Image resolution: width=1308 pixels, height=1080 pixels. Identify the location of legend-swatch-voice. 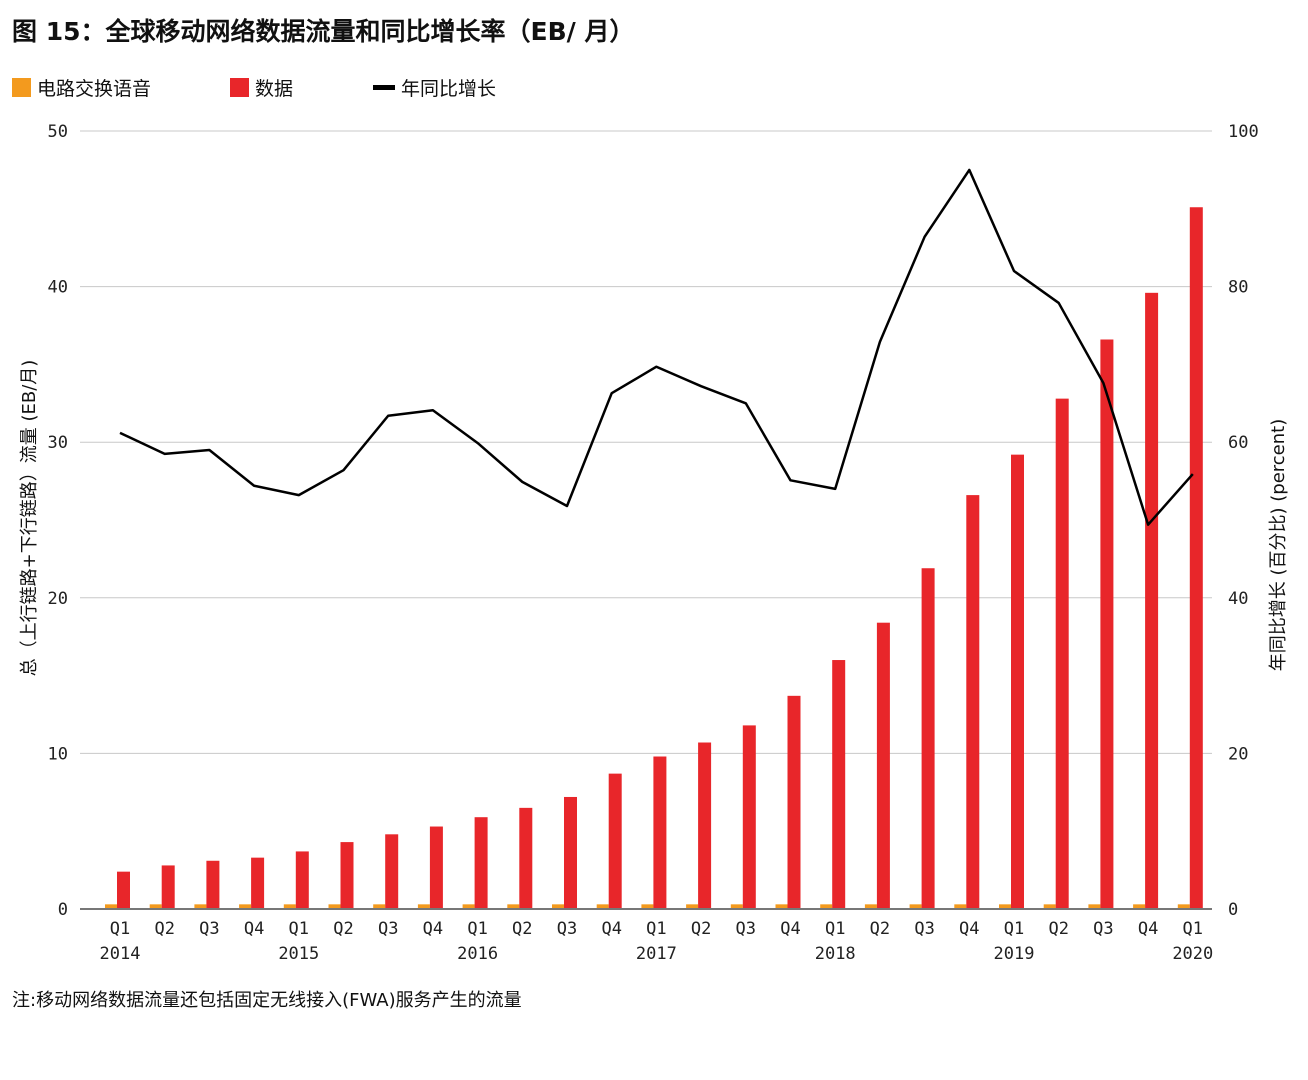
(21, 87).